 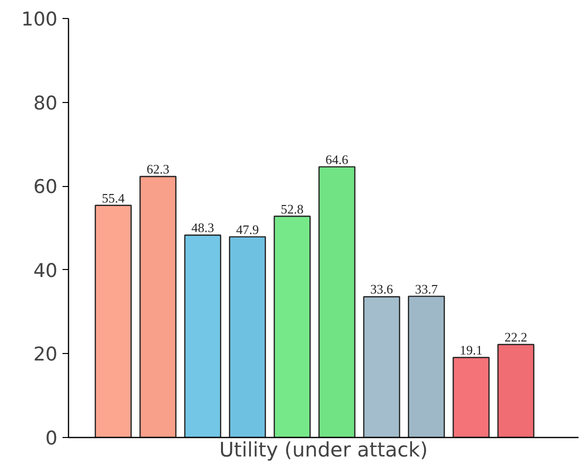 I want to click on data-label: 19.1, so click(x=471, y=350).